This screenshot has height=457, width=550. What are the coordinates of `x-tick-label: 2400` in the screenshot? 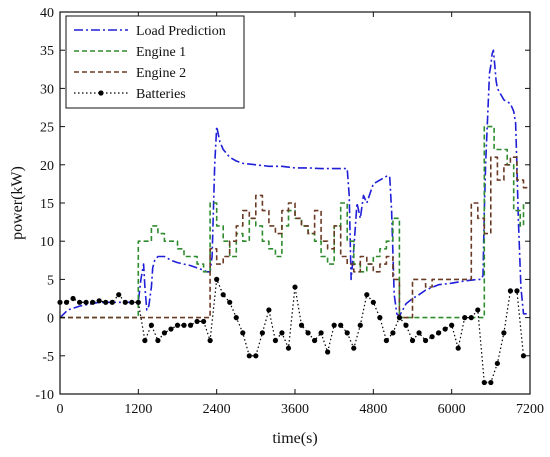 It's located at (217, 409).